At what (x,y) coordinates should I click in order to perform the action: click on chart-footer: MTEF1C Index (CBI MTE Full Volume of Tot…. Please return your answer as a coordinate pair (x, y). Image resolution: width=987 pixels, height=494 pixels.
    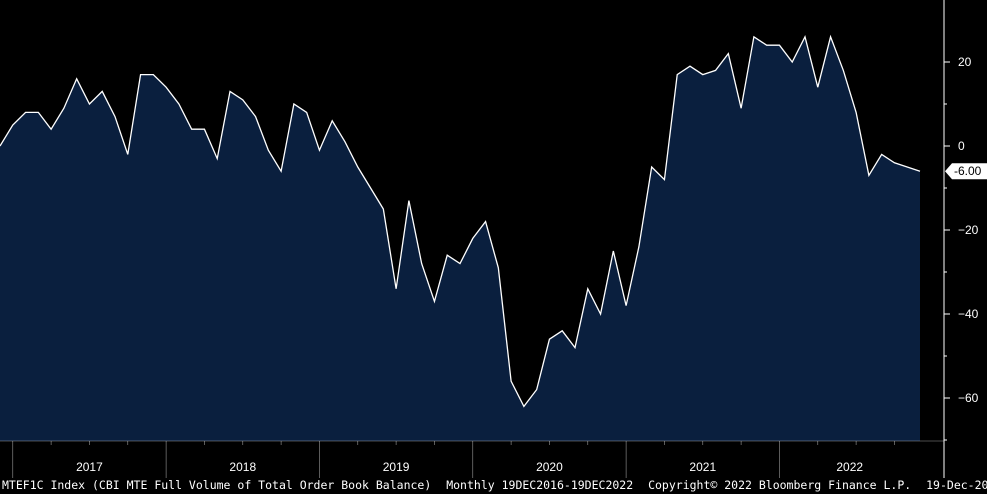
    Looking at the image, I should click on (494, 486).